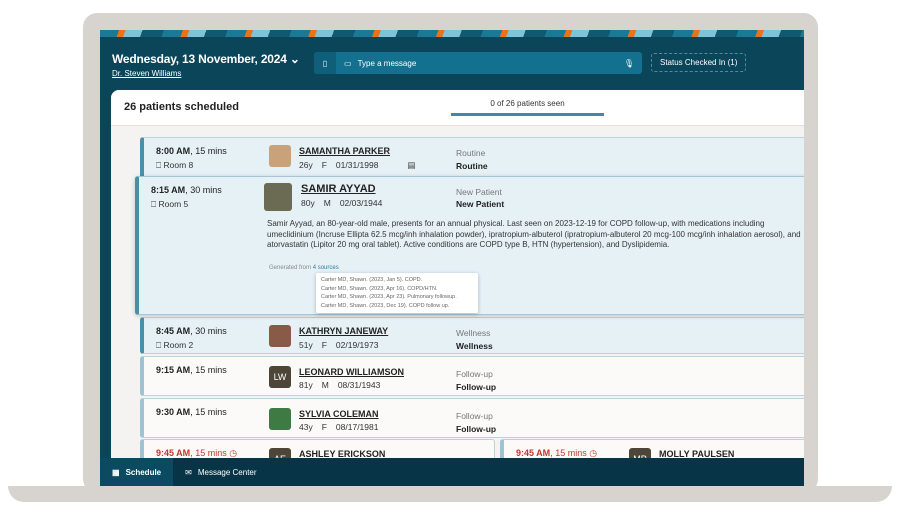 This screenshot has height=531, width=900. Describe the element at coordinates (338, 189) in the screenshot. I see `patient-name: SAMIR AYYAD` at that location.